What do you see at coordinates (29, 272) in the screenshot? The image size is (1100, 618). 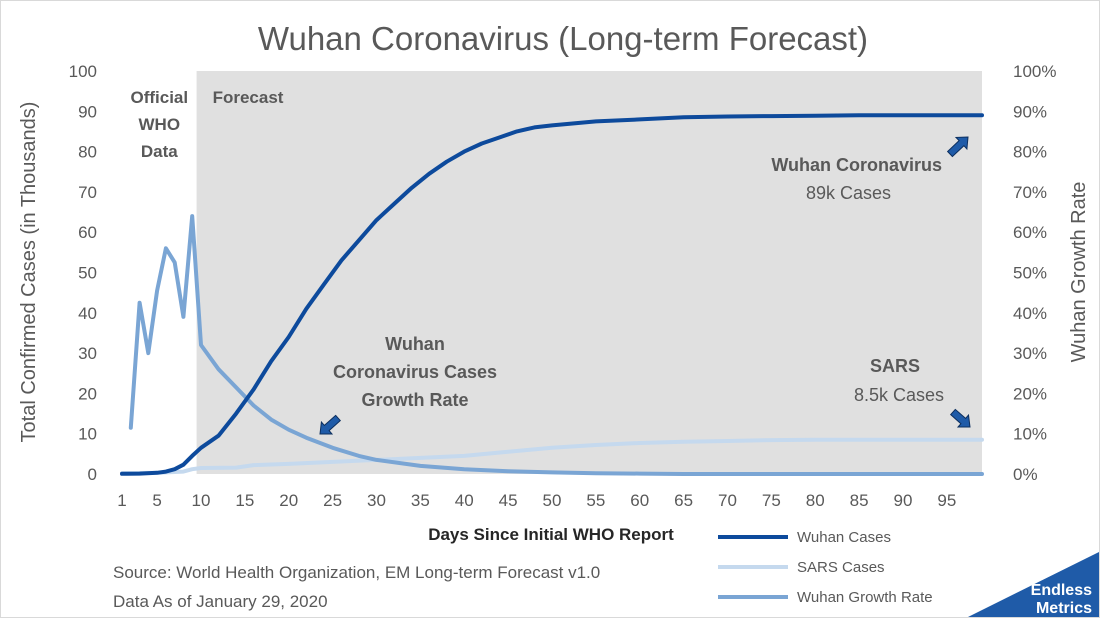 I see `y-axis-title: Total Confirmed Cases (in Thousands)` at bounding box center [29, 272].